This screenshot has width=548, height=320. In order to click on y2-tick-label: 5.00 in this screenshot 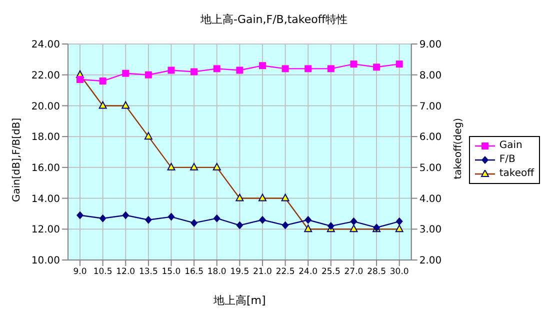, I will do `click(430, 168)`.